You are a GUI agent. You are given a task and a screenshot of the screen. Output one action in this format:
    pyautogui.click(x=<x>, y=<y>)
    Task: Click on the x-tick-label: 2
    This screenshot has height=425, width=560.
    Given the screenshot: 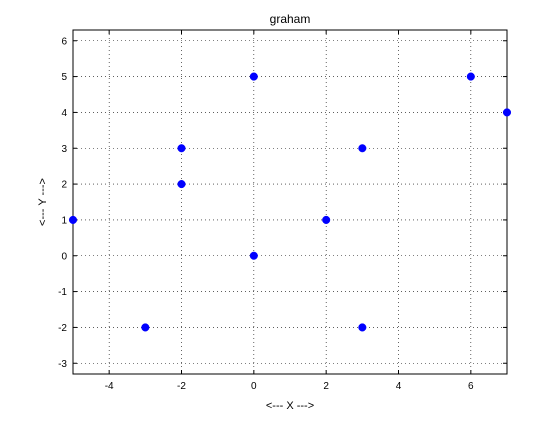 What is the action you would take?
    pyautogui.click(x=326, y=386)
    